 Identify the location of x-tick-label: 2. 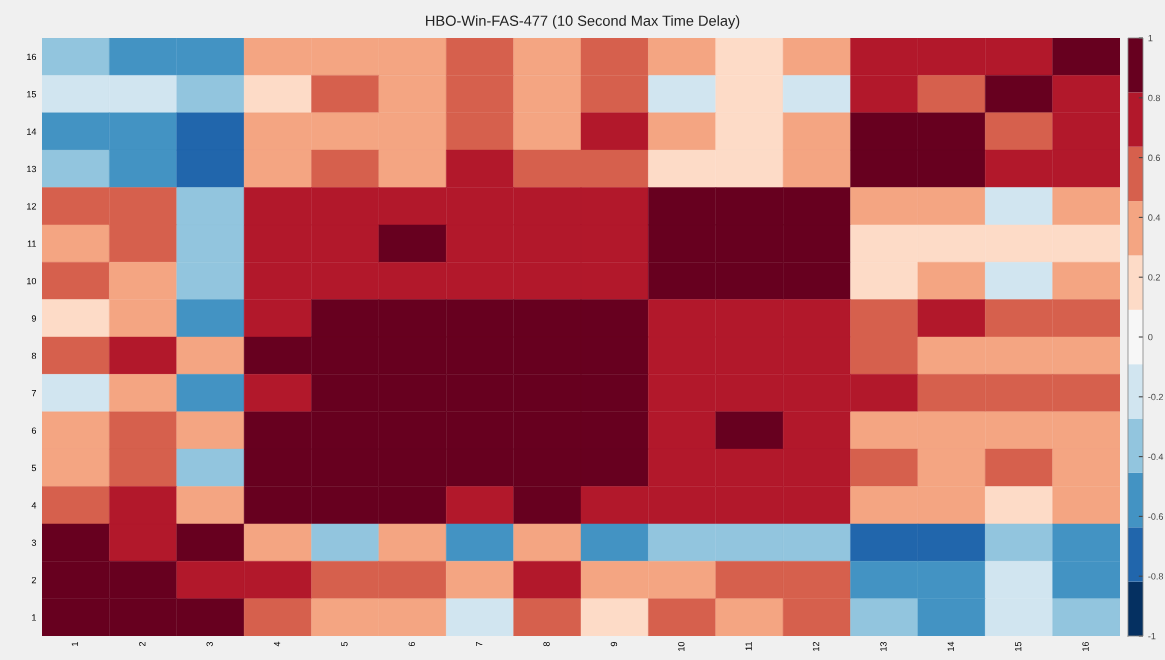
(142, 644).